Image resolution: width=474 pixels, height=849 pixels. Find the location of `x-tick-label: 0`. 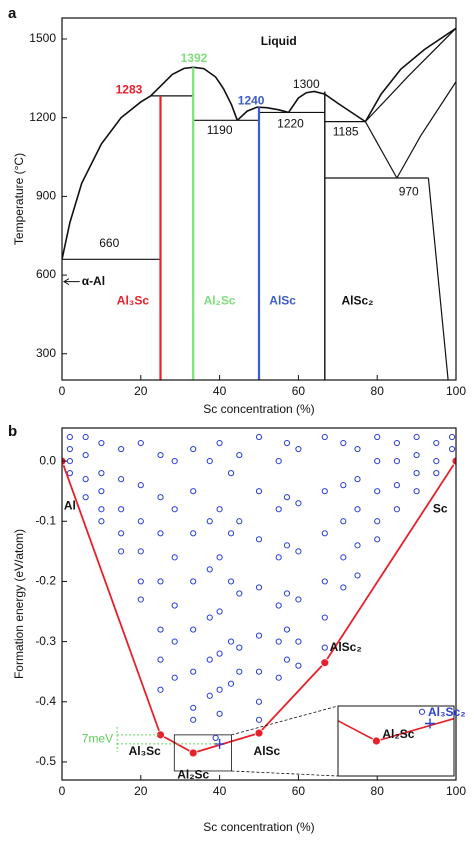

x-tick-label: 0 is located at coordinates (62, 391).